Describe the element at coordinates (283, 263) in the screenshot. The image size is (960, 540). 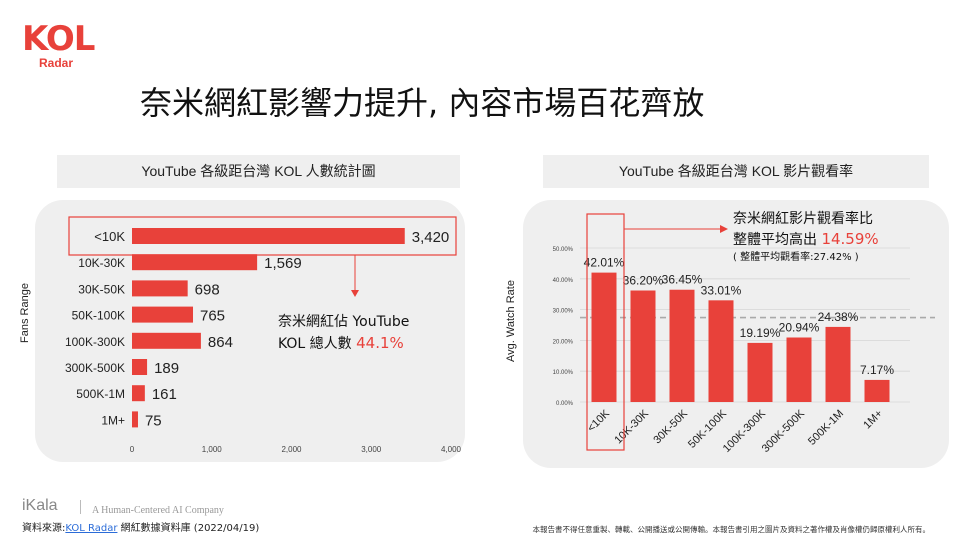
I see `data-label: 1,569` at that location.